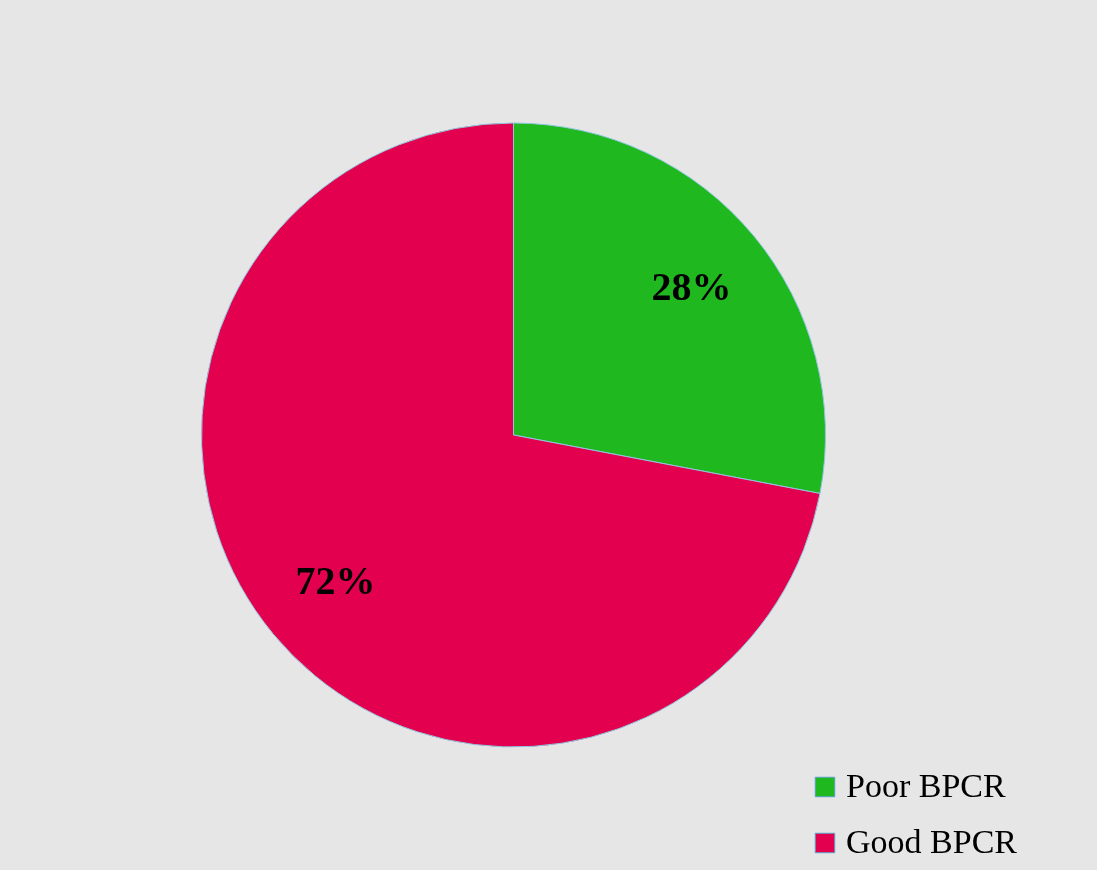 The height and width of the screenshot is (870, 1097). Describe the element at coordinates (926, 785) in the screenshot. I see `legend-label: Poor BPCR` at that location.